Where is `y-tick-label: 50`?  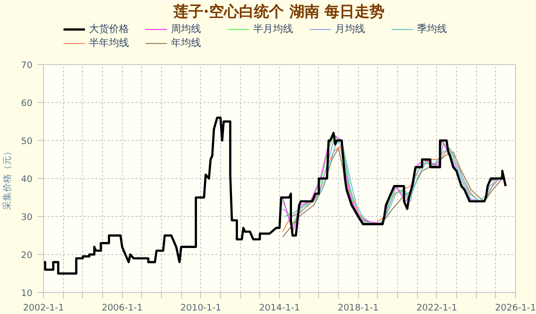 y-tick-label: 50 is located at coordinates (27, 142).